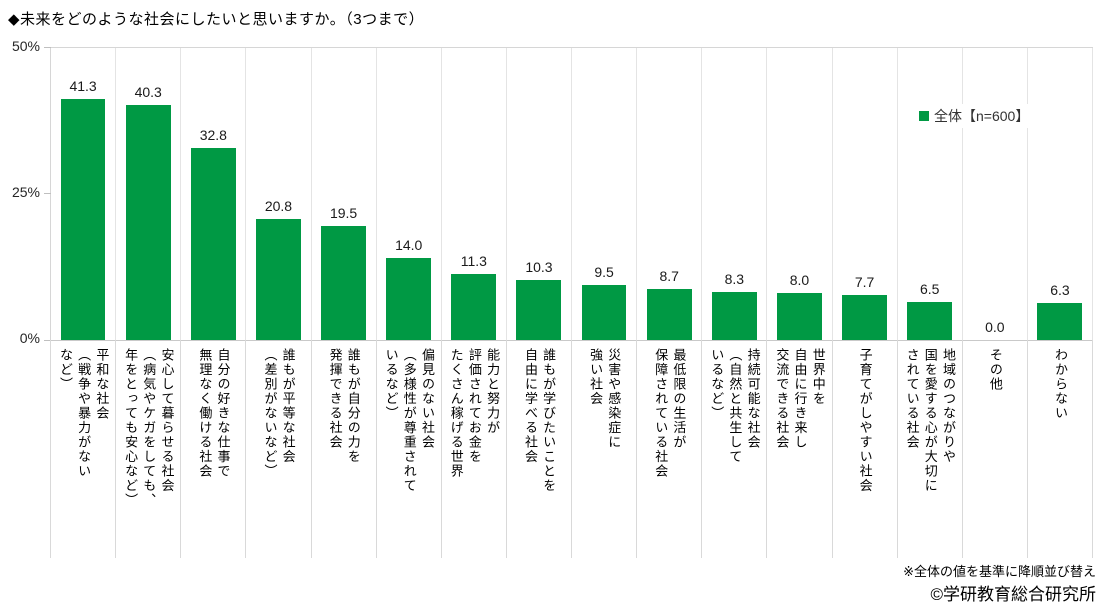 Image resolution: width=1100 pixels, height=612 pixels. What do you see at coordinates (605, 194) in the screenshot?
I see `bar-column: 9.5` at bounding box center [605, 194].